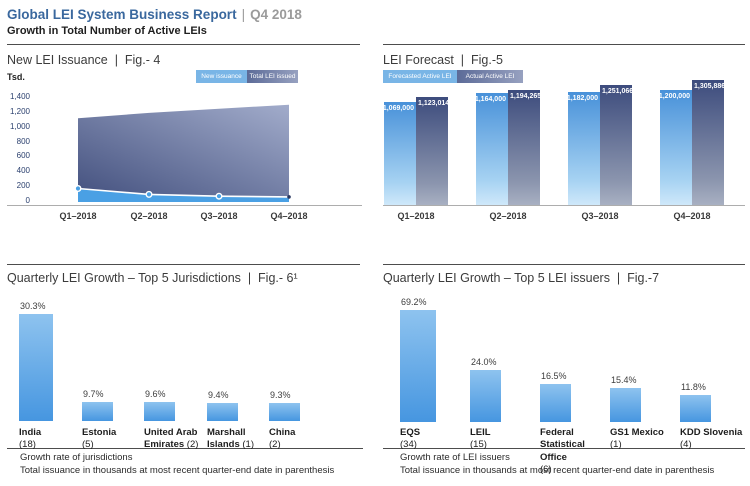 Image resolution: width=750 pixels, height=486 pixels. I want to click on category-name: United Arab, so click(171, 432).